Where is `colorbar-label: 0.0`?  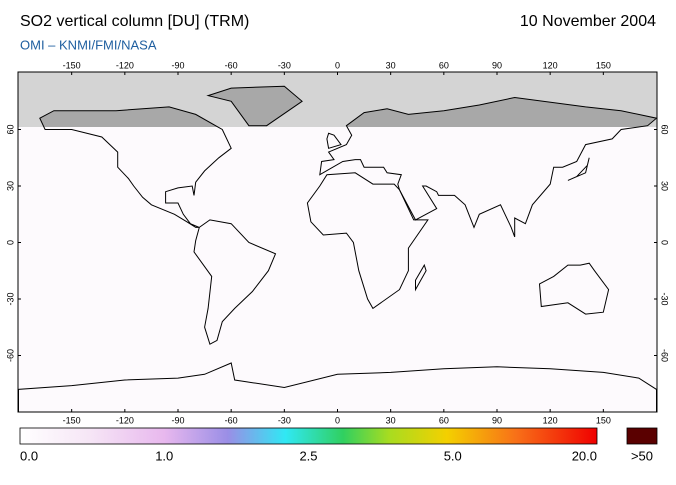 colorbar-label: 0.0 is located at coordinates (29, 455).